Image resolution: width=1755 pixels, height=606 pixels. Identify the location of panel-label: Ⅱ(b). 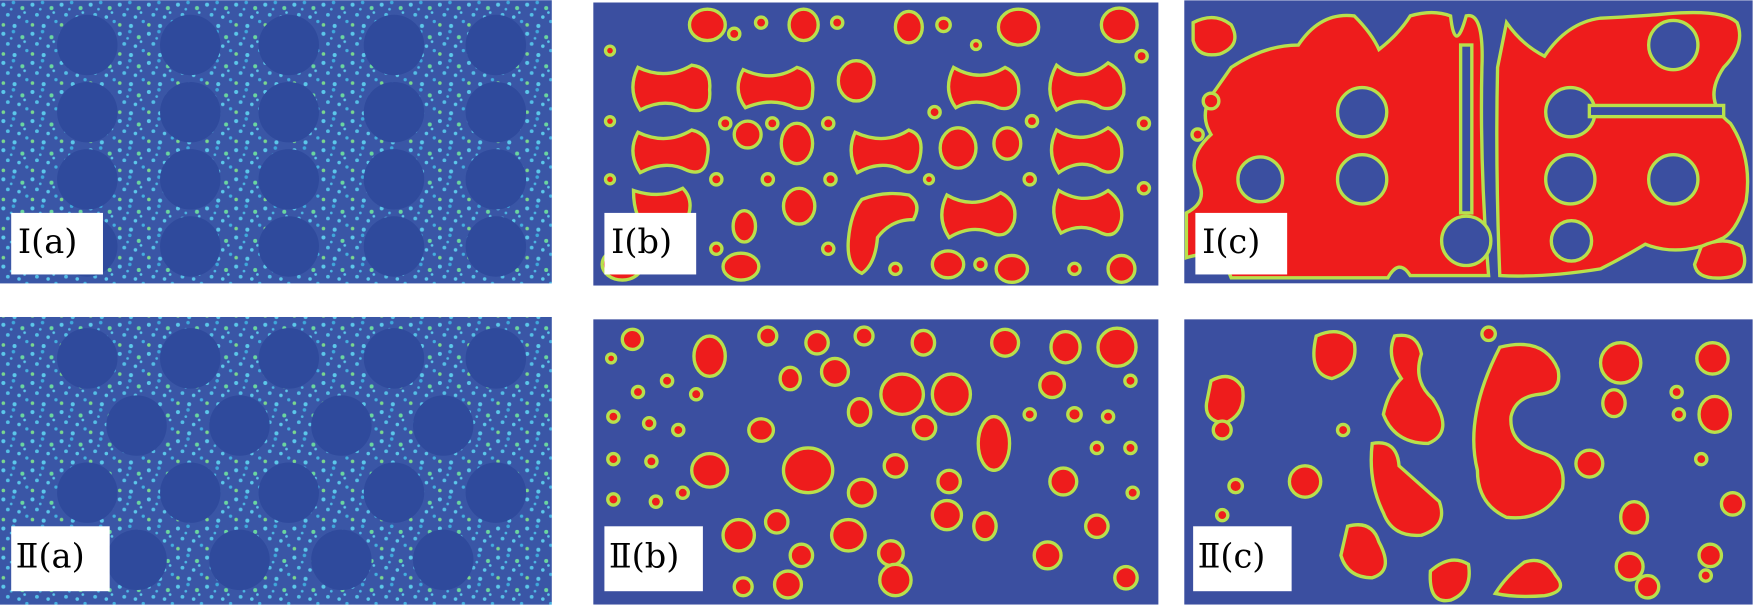
(644, 556).